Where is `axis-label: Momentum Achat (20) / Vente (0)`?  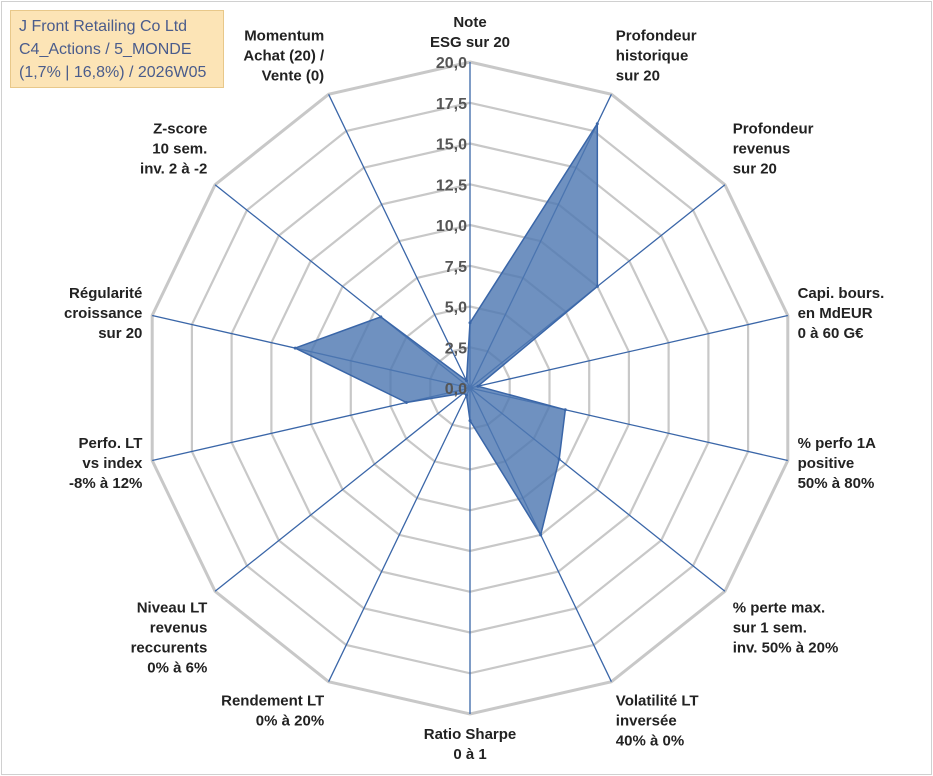
axis-label: Momentum Achat (20) / Vente (0) is located at coordinates (284, 55).